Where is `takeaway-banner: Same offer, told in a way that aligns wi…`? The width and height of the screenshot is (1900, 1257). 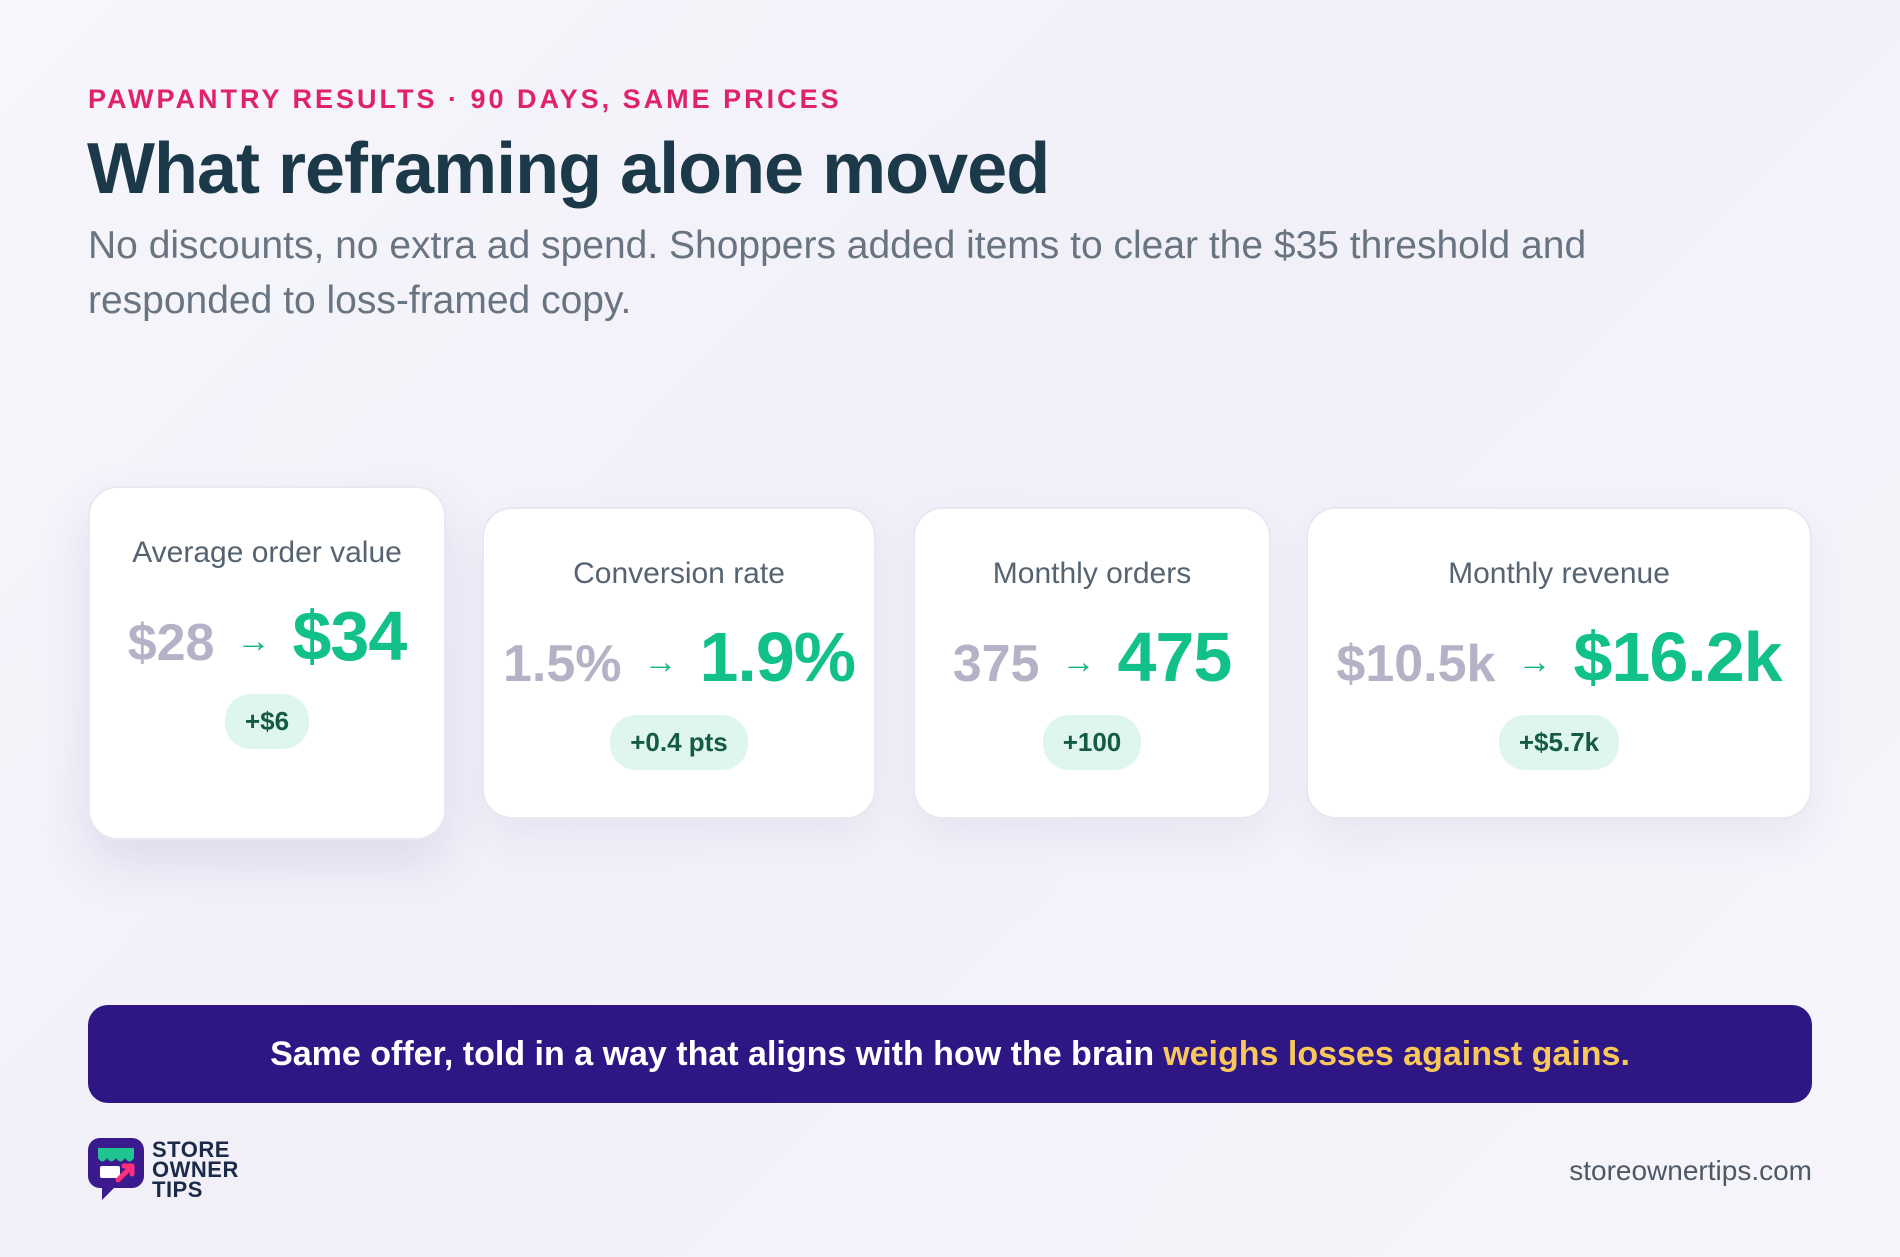 takeaway-banner: Same offer, told in a way that aligns wi… is located at coordinates (950, 1054).